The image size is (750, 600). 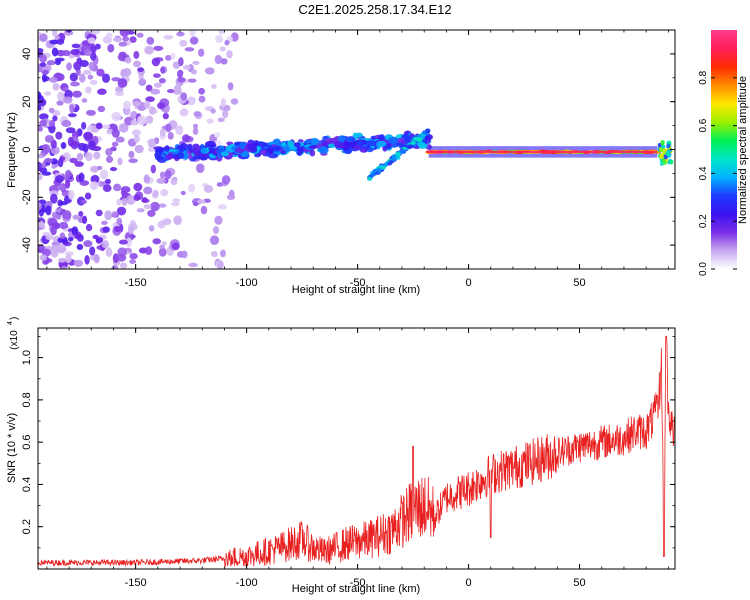 What do you see at coordinates (247, 283) in the screenshot?
I see `x-tick-label: -100` at bounding box center [247, 283].